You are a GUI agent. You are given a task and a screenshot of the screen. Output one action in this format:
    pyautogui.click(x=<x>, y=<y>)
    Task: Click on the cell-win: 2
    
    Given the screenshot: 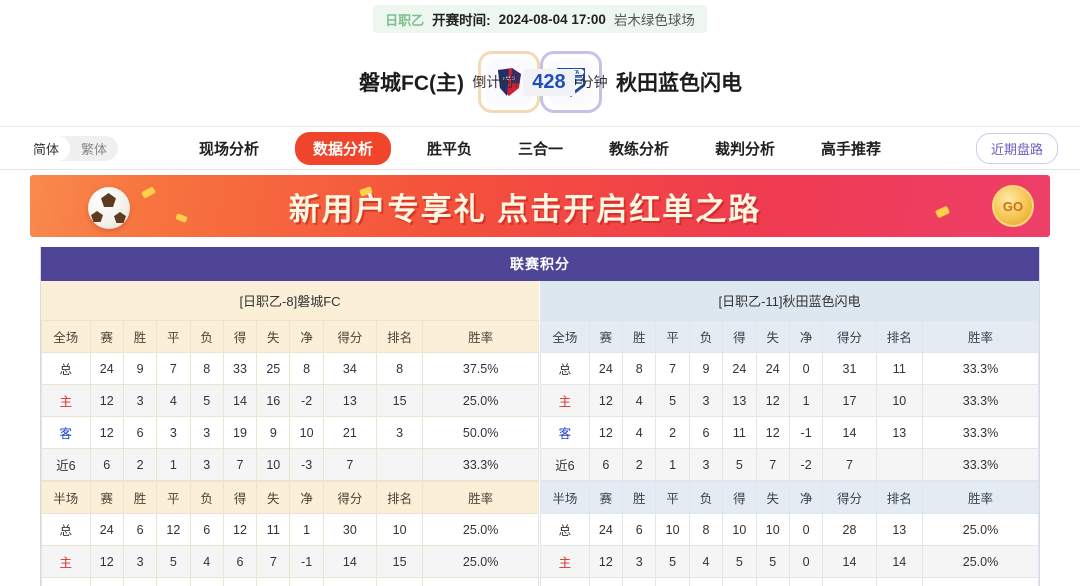 What is the action you would take?
    pyautogui.click(x=140, y=464)
    